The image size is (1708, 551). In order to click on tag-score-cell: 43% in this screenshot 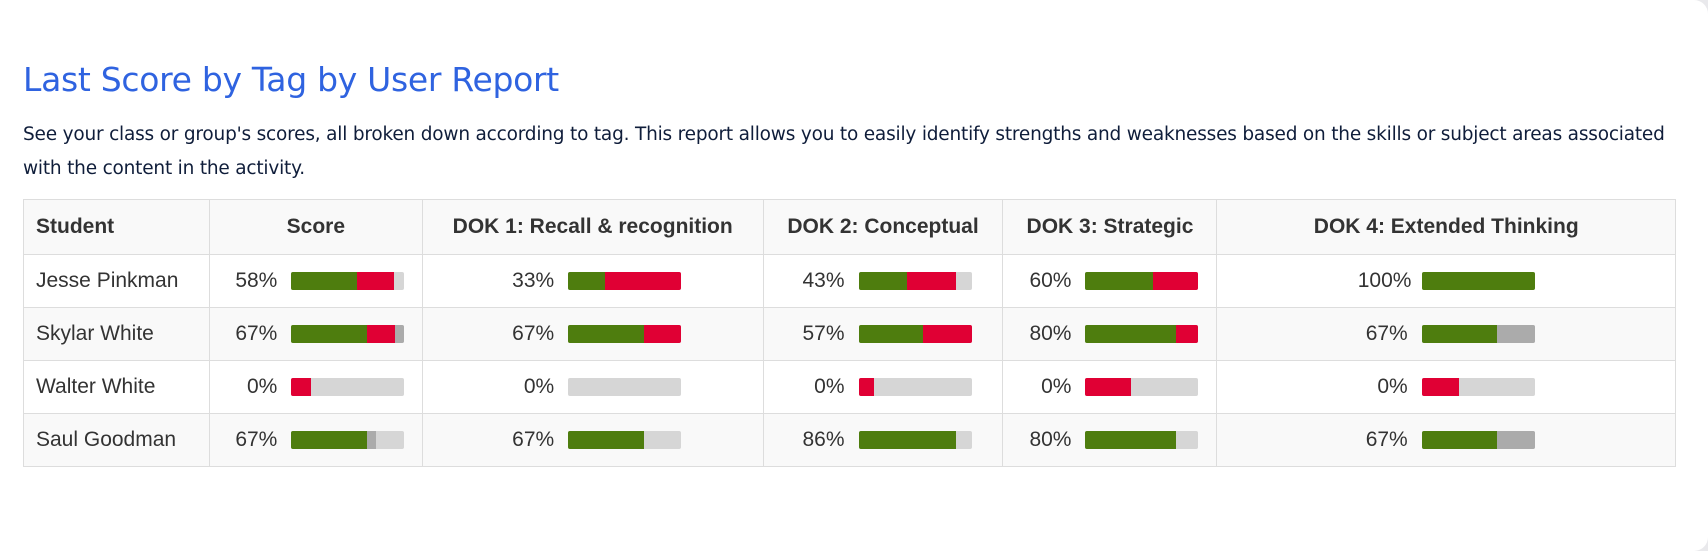, I will do `click(883, 281)`.